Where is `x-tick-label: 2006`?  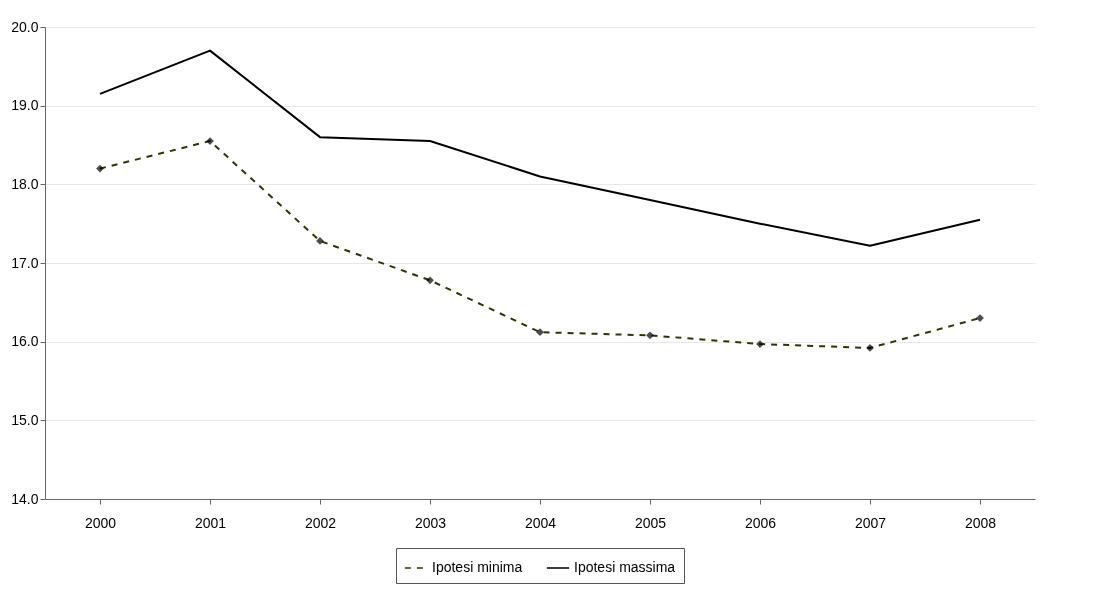 x-tick-label: 2006 is located at coordinates (760, 522).